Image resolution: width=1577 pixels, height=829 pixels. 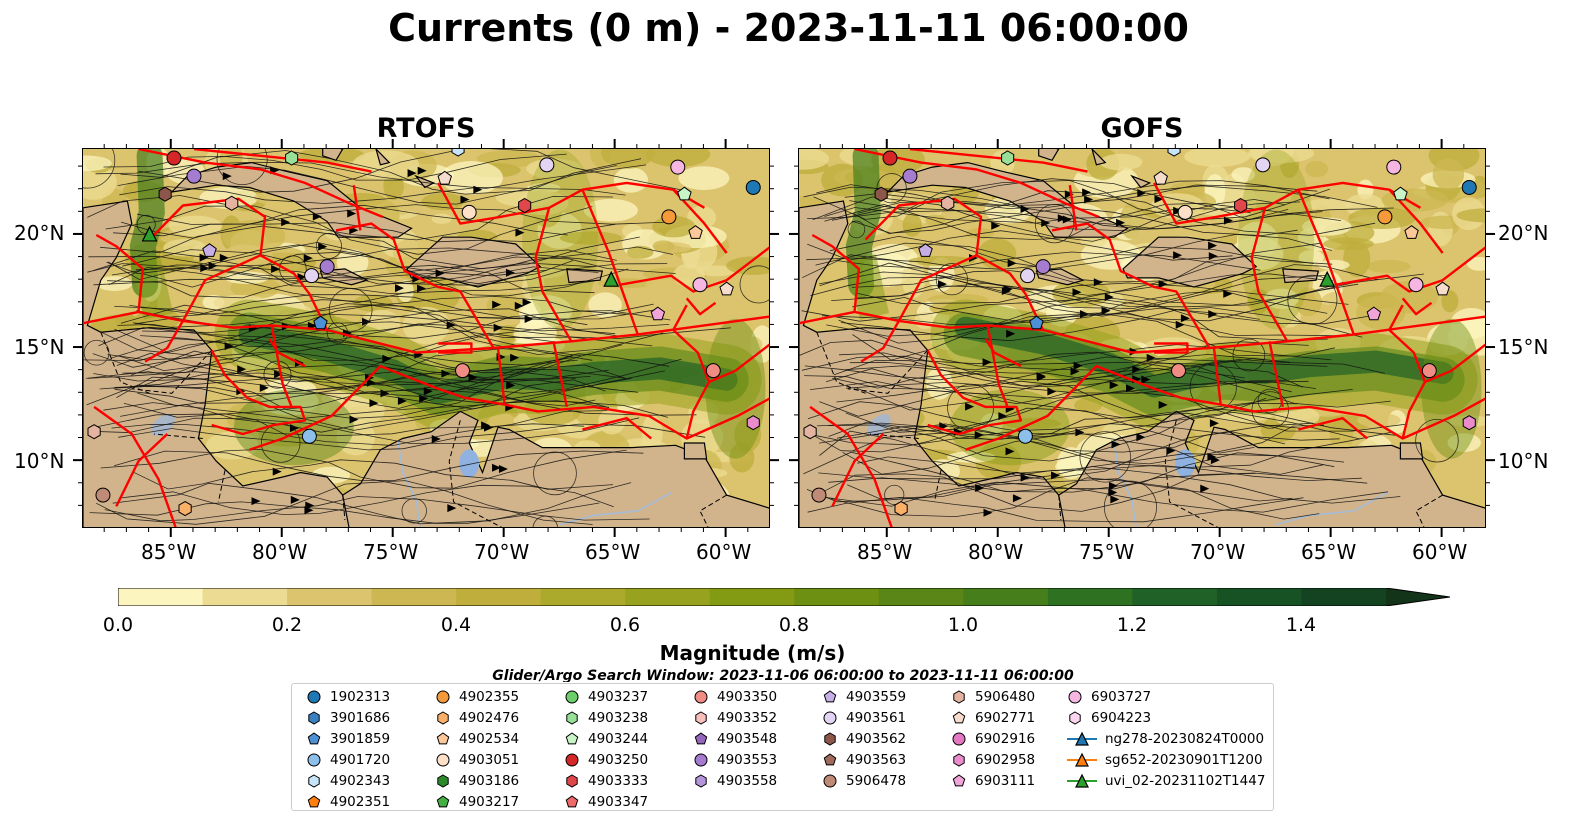 I want to click on colorbar-tick-0: 0.0, so click(x=118, y=625).